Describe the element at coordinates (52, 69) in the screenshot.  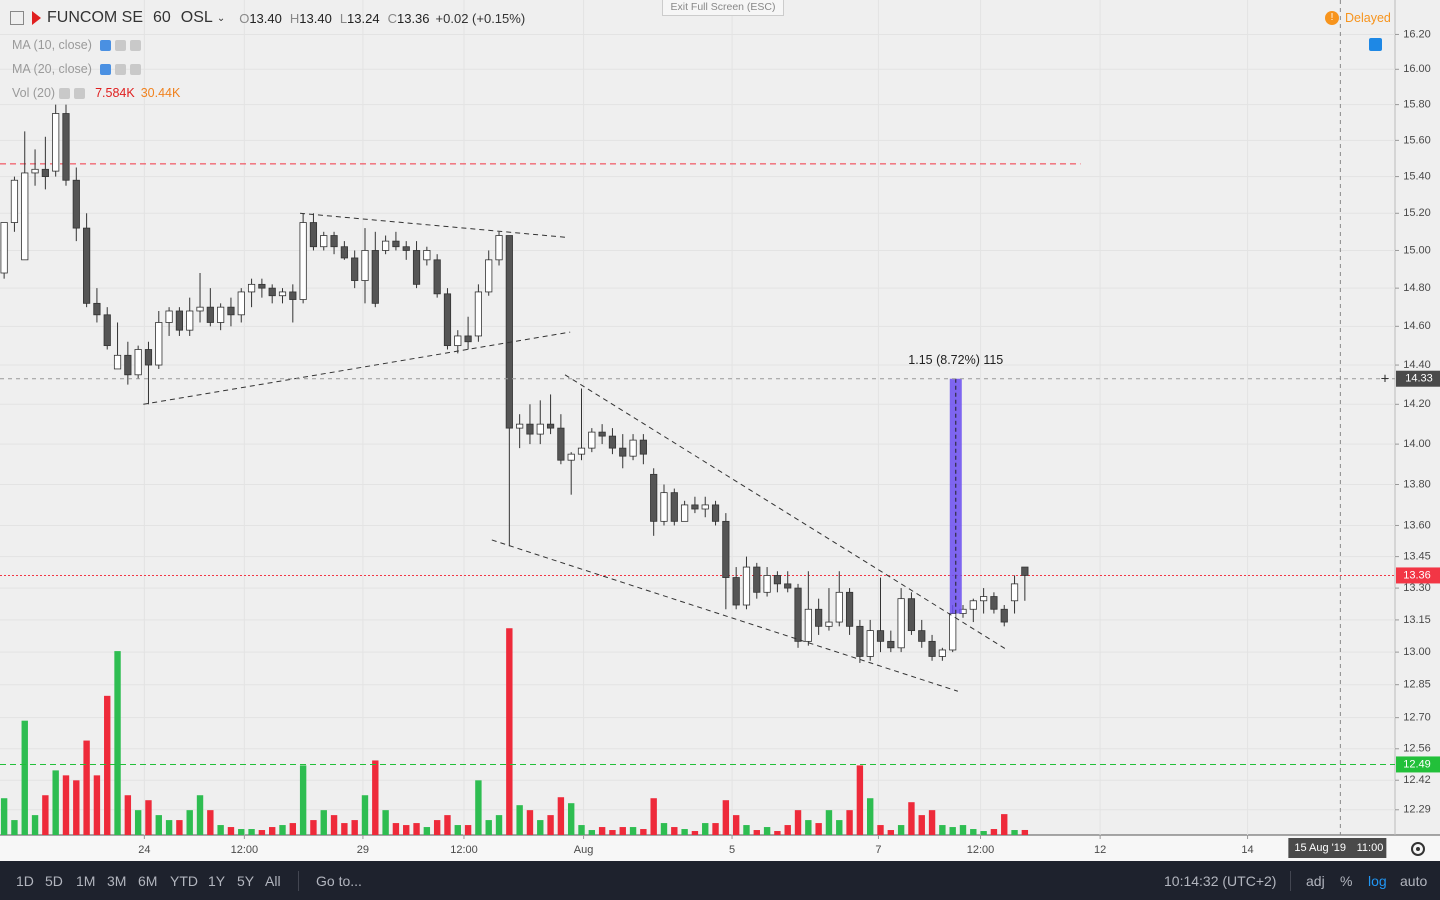
I see `indicator-name: MA (20, close)` at that location.